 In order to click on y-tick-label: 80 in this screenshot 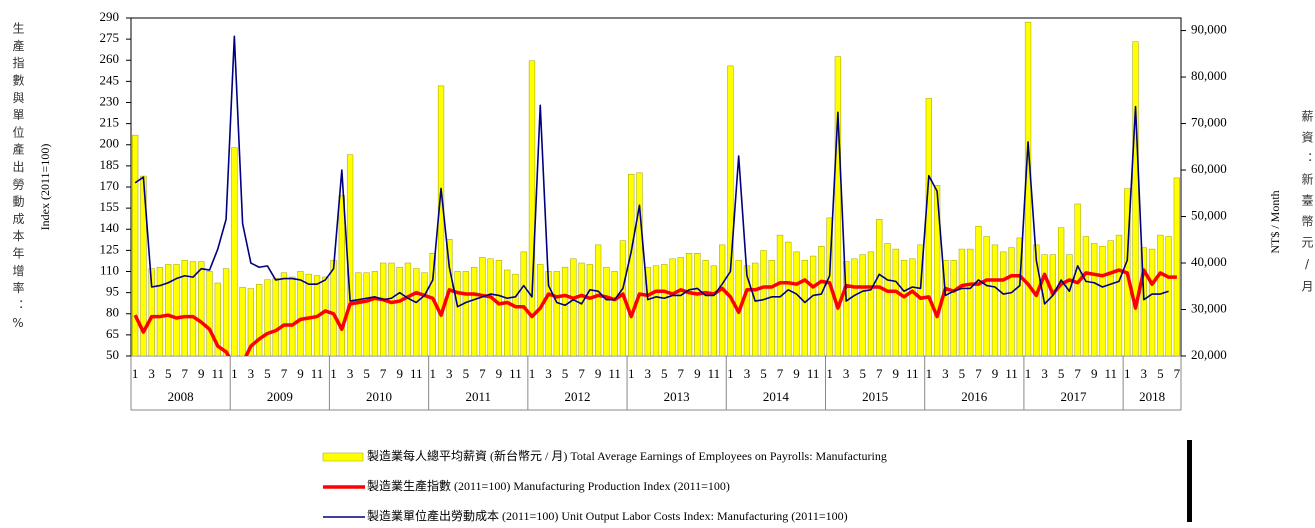, I will do `click(112, 312)`.